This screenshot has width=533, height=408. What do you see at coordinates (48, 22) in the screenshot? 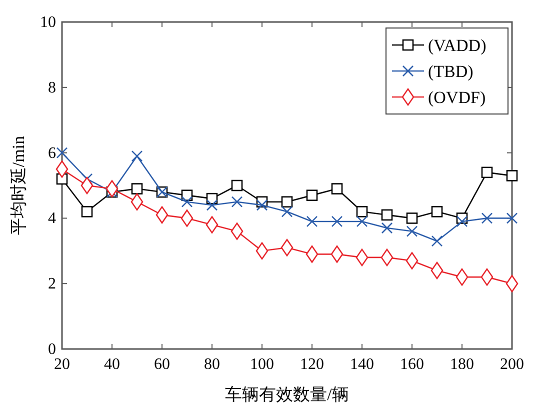
I see `y-tick-label: 10` at bounding box center [48, 22].